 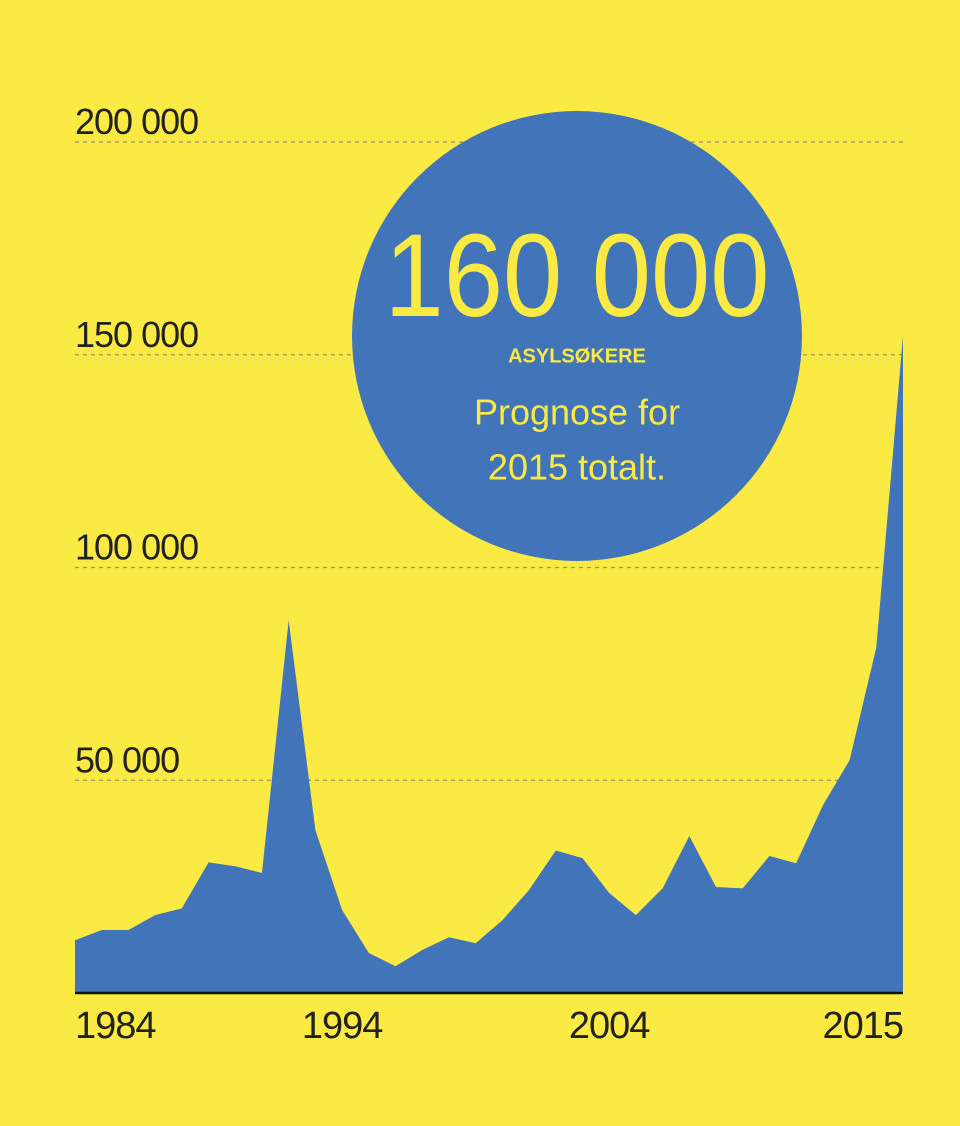 I want to click on y-tick-label: 50 000, so click(x=127, y=759).